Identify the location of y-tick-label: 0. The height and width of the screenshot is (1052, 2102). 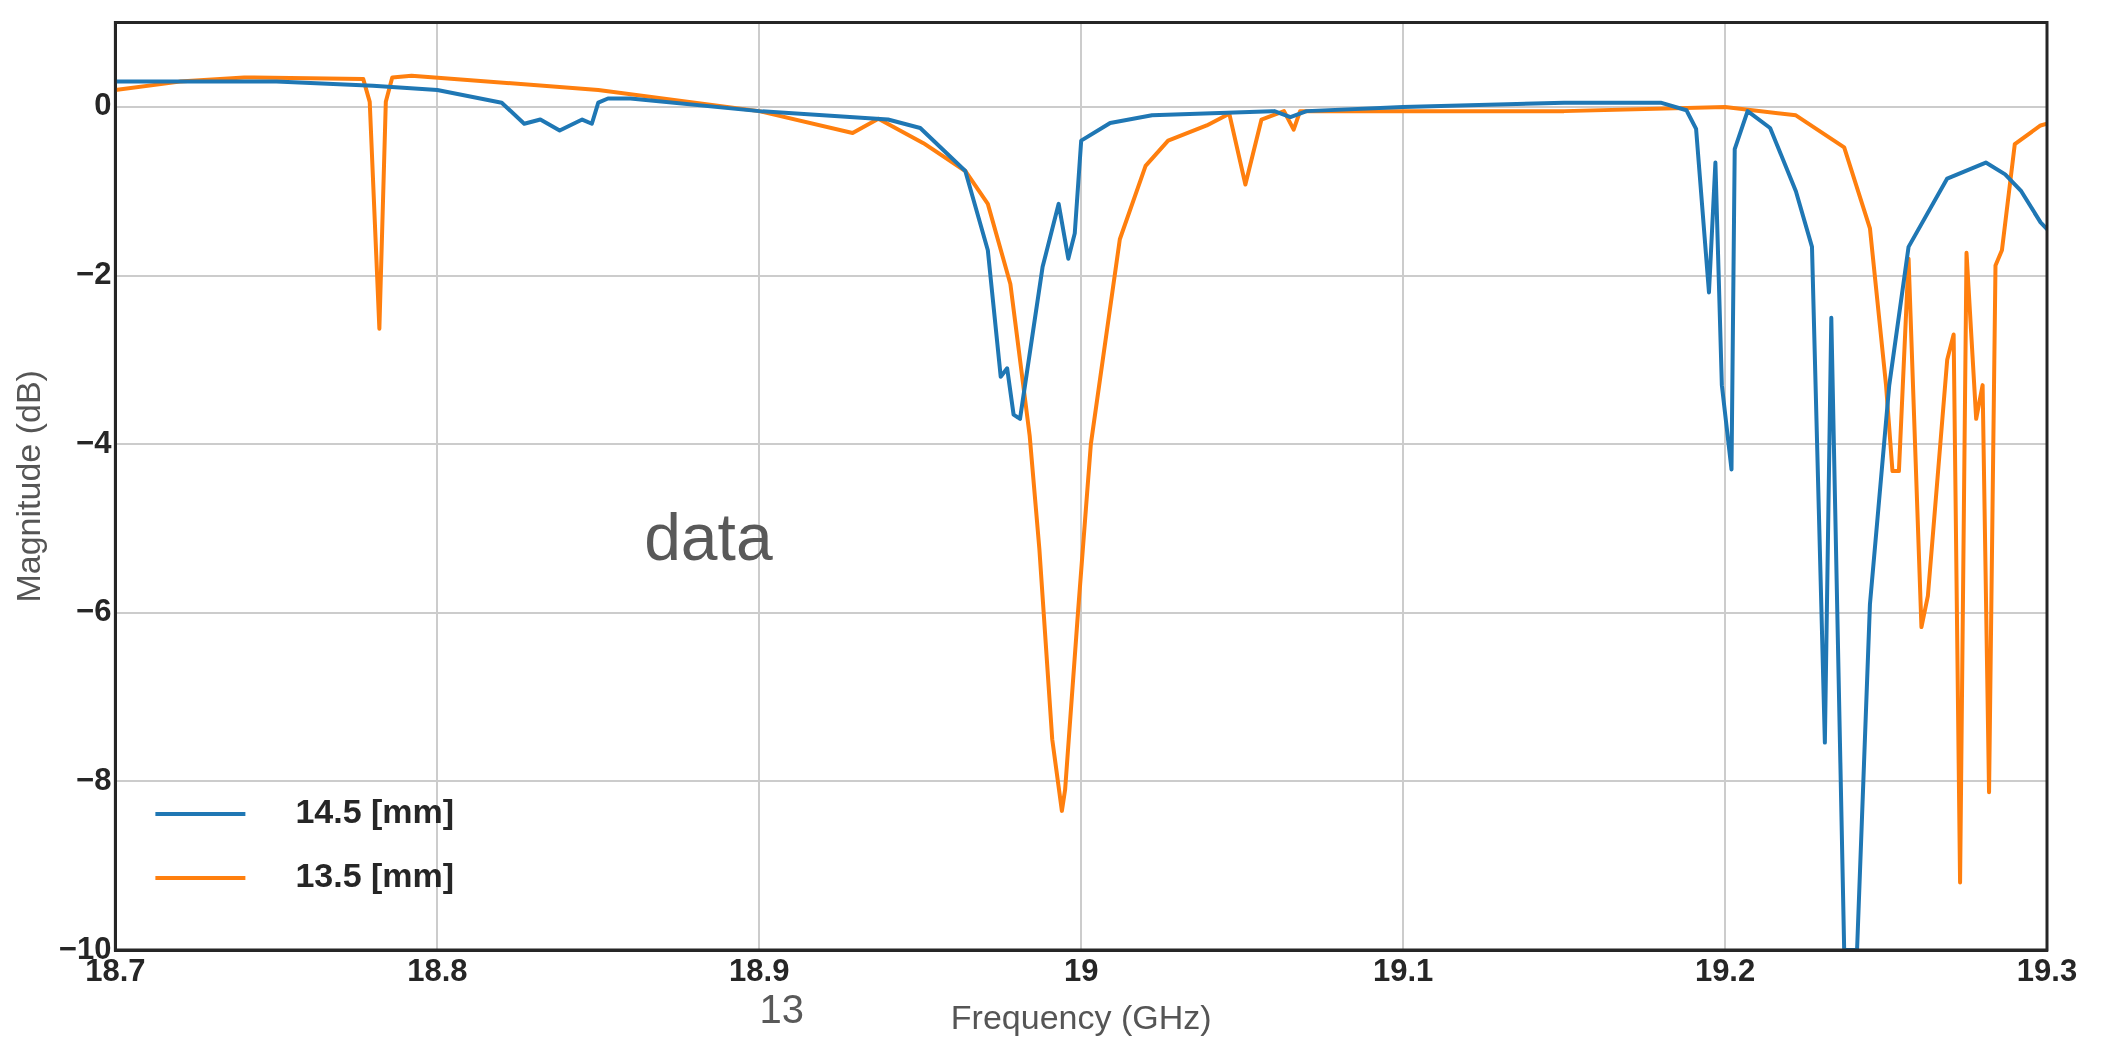
(103, 105).